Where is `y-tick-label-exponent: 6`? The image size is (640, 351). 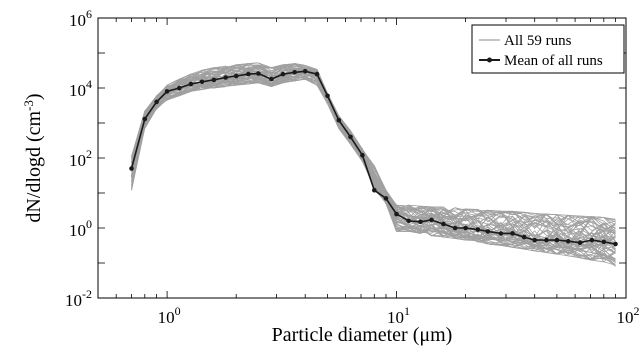 y-tick-label-exponent: 6 is located at coordinates (89, 14).